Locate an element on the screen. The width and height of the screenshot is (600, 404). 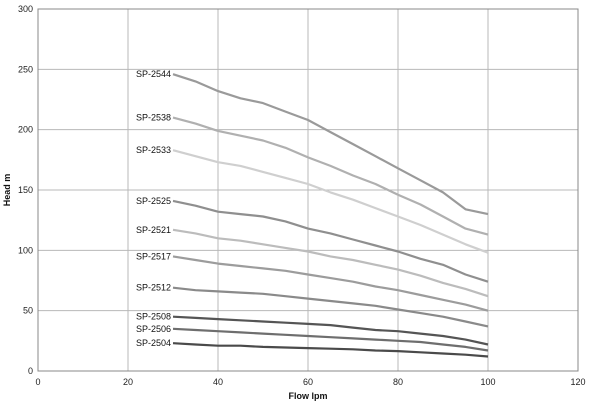
x-tick-label: 120 is located at coordinates (577, 382).